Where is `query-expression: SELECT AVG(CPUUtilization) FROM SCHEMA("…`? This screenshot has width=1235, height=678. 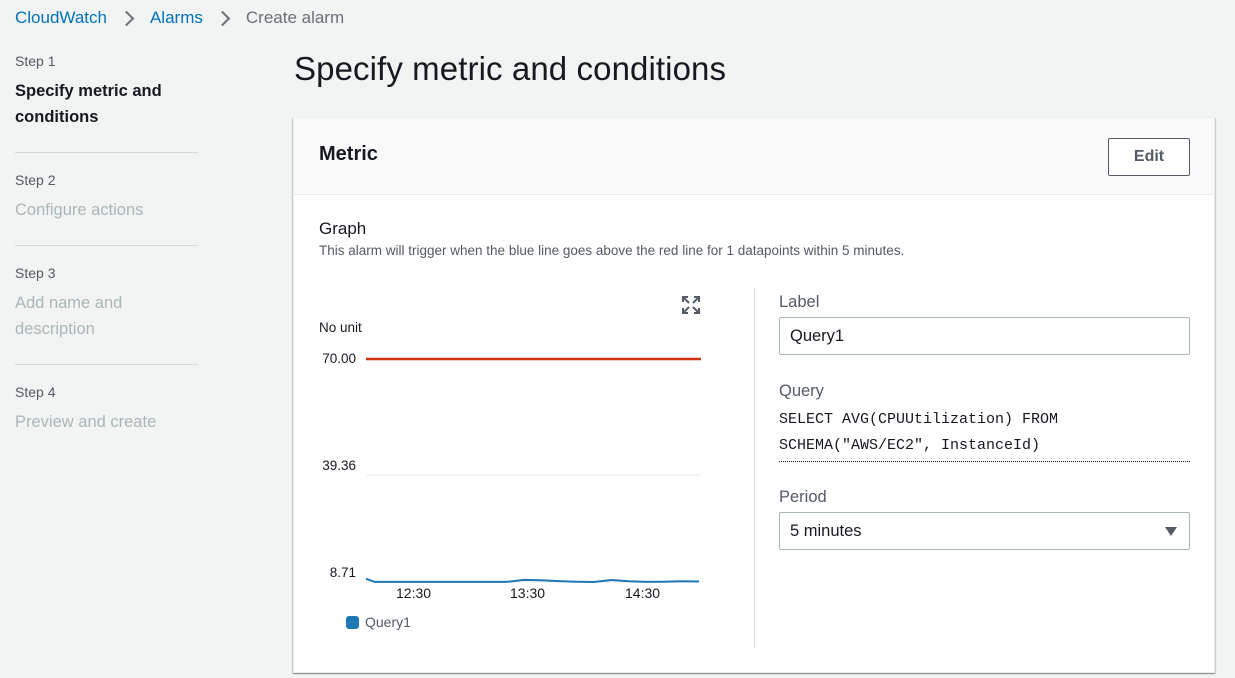 query-expression: SELECT AVG(CPUUtilization) FROM SCHEMA("… is located at coordinates (984, 434).